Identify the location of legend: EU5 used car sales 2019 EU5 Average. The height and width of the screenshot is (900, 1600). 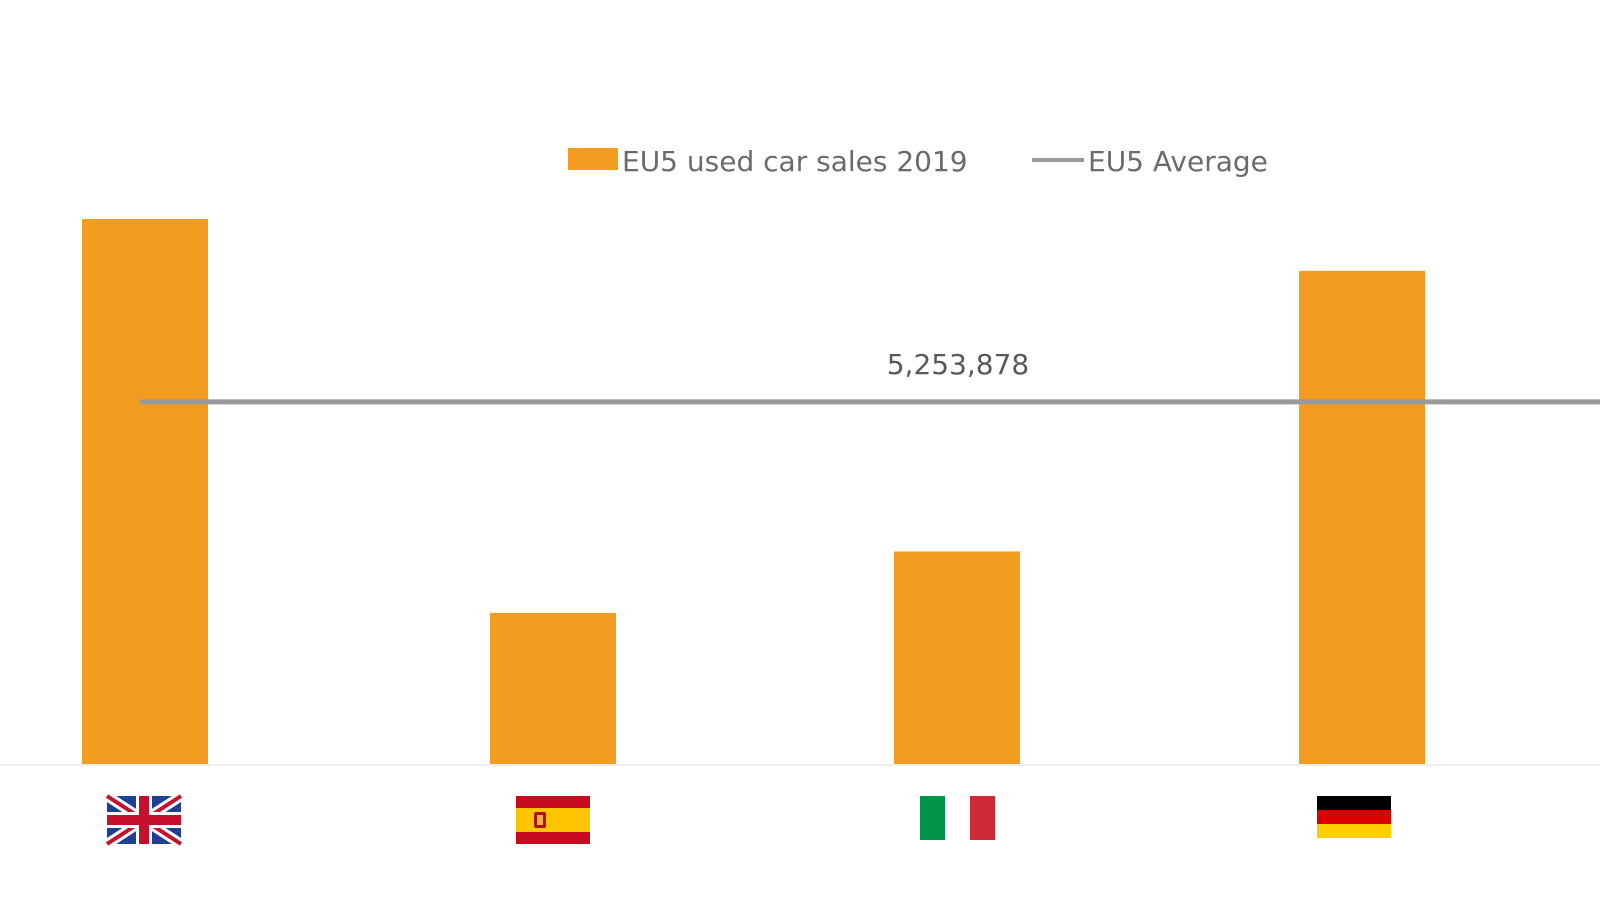
(918, 161).